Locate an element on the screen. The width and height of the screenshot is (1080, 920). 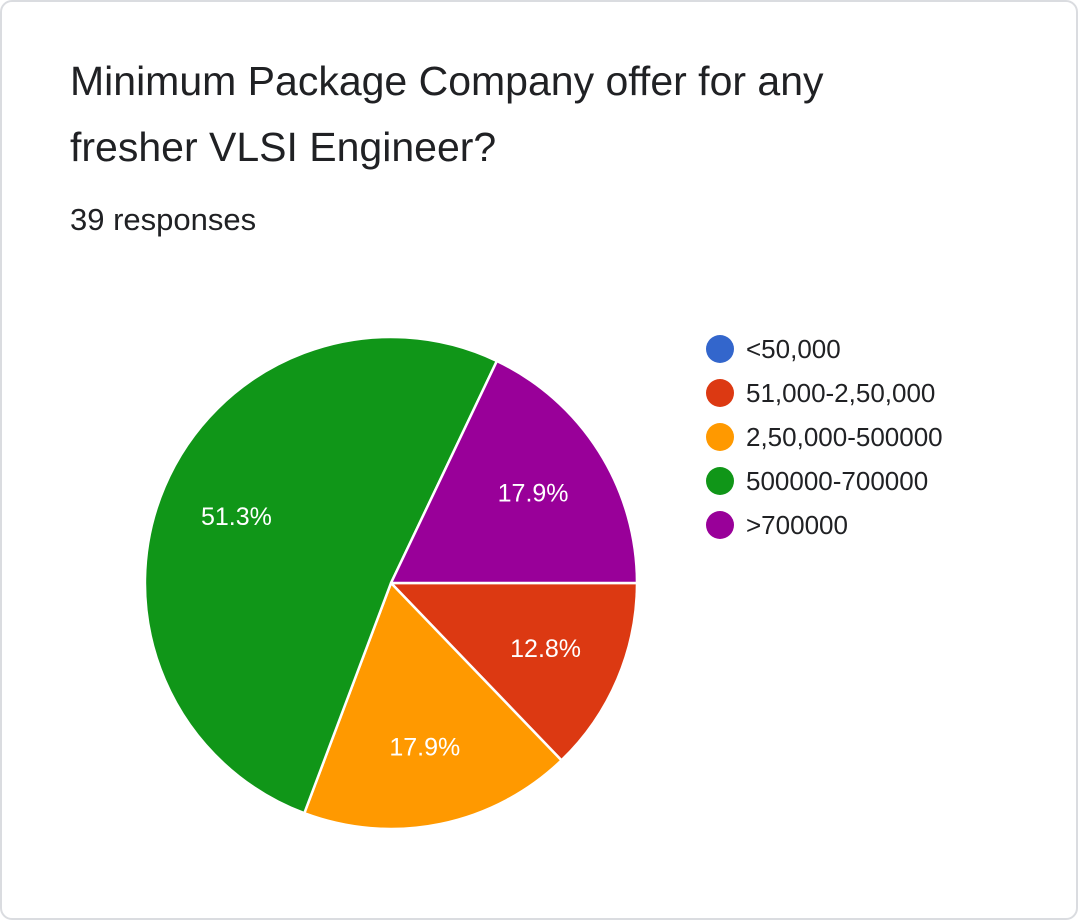
slice-percent-label: 51.3% is located at coordinates (236, 517).